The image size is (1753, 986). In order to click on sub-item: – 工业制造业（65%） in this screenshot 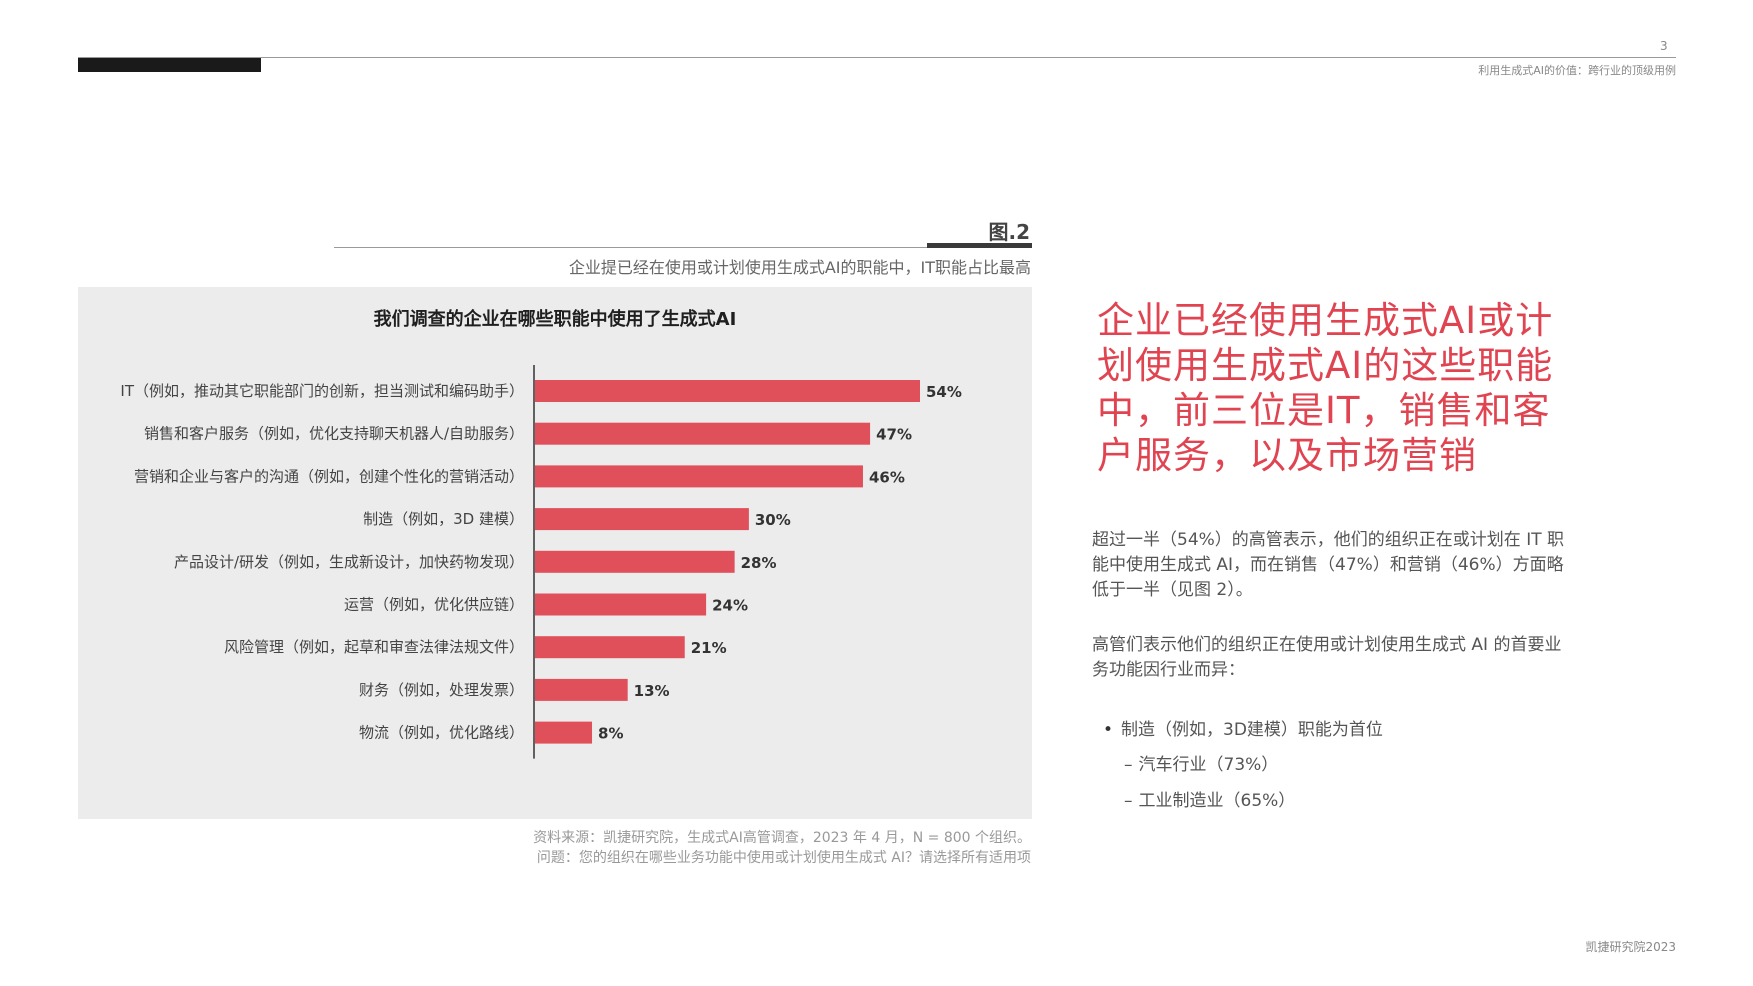, I will do `click(1209, 798)`.